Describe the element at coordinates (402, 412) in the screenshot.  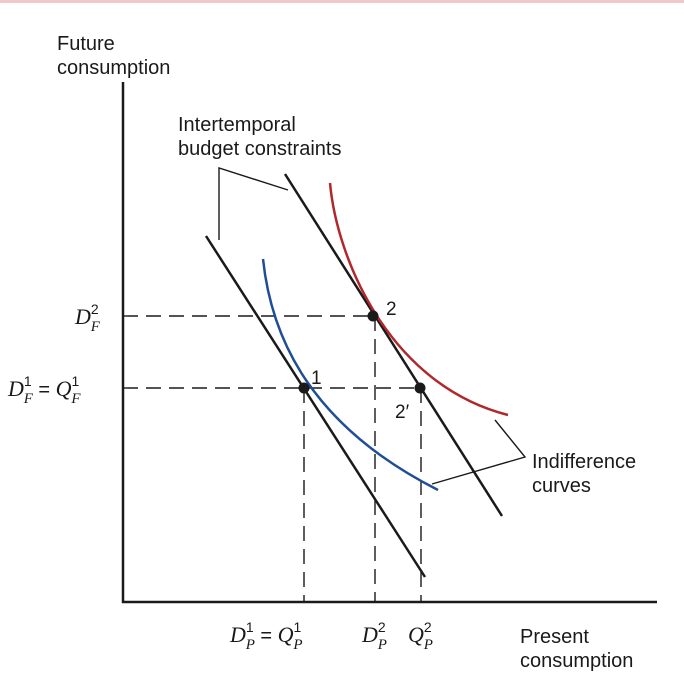
I see `point-2-prime-label: 2′` at that location.